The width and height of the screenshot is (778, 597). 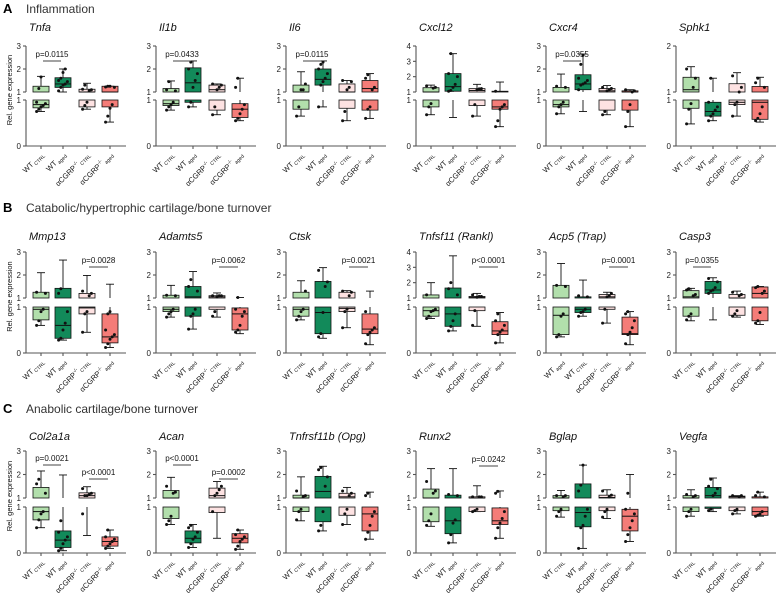 What do you see at coordinates (702, 260) in the screenshot?
I see `p-value-label: p=0.0355` at bounding box center [702, 260].